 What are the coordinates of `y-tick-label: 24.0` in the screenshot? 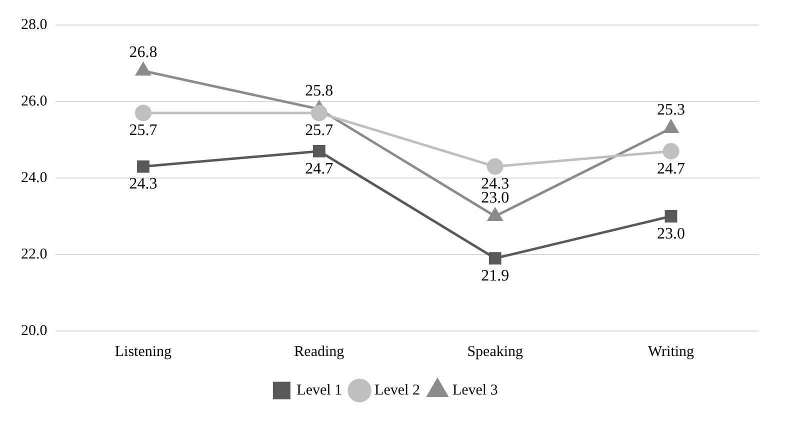 It's located at (34, 178).